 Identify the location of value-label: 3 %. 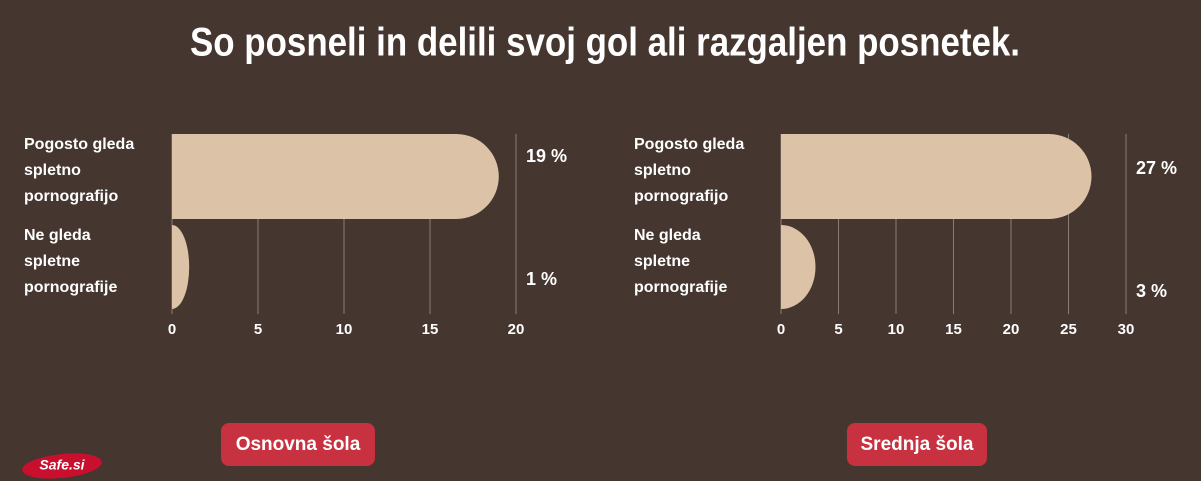
(1151, 291).